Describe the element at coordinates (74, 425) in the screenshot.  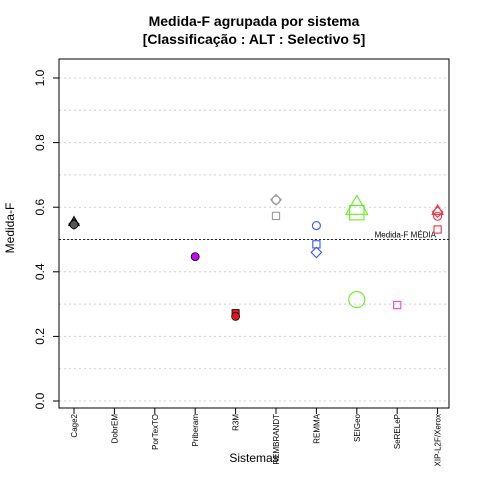
I see `x-tick-label: Cage2` at that location.